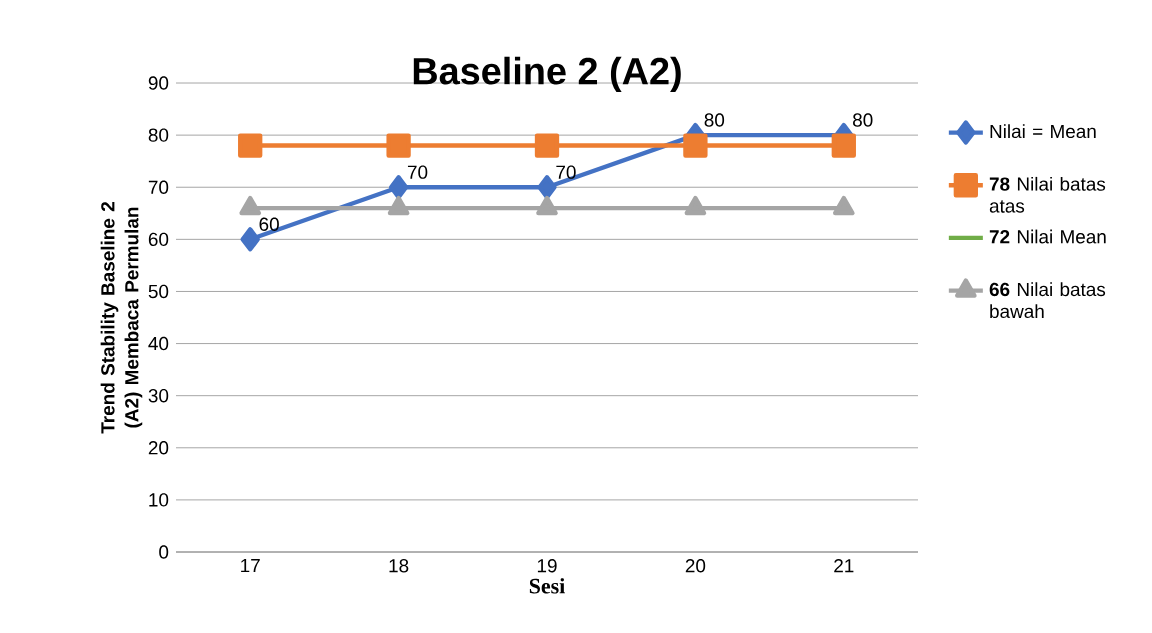 The image size is (1152, 633). Describe the element at coordinates (121, 318) in the screenshot. I see `y-axis-title: Trend Stability Baseline 2 (A2) Membaca Permulan` at that location.